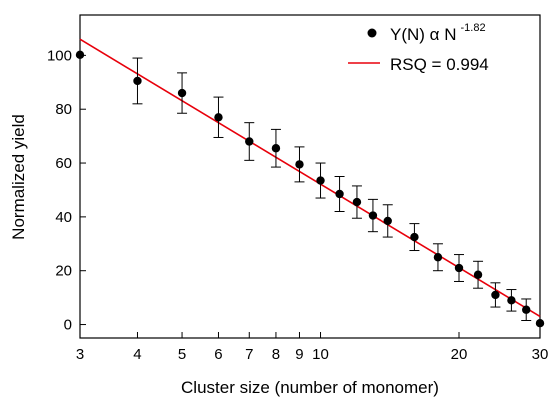 Image resolution: width=550 pixels, height=413 pixels. I want to click on y-tick-label: 40, so click(63, 217).